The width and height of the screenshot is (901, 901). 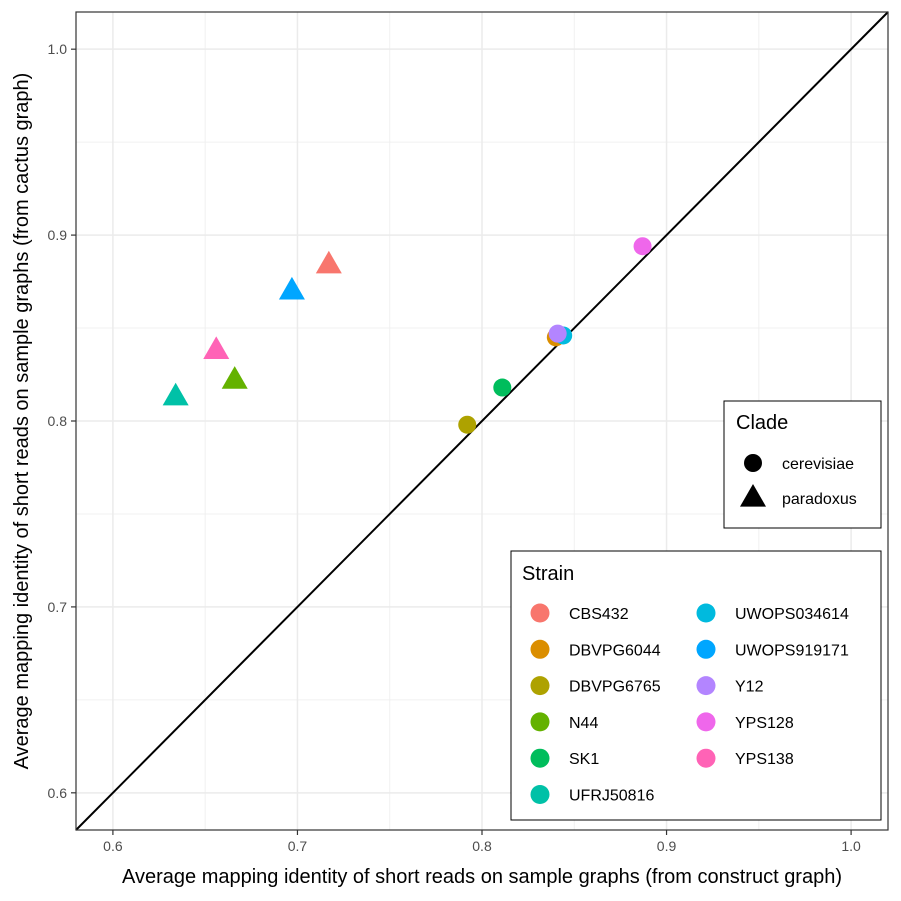 What do you see at coordinates (58, 49) in the screenshot?
I see `y-tick-label: 1.0` at bounding box center [58, 49].